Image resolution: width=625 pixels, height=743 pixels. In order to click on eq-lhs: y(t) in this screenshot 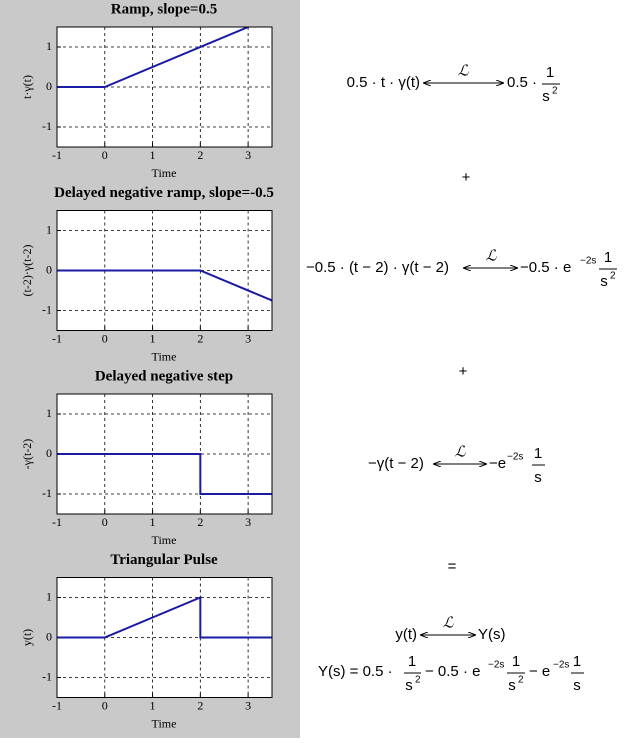, I will do `click(406, 634)`.